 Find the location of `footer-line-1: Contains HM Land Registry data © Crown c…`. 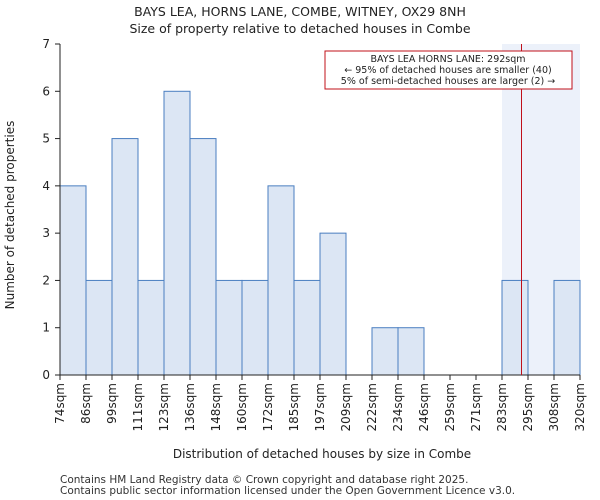

footer-line-1: Contains HM Land Registry data © Crown c… is located at coordinates (264, 480).